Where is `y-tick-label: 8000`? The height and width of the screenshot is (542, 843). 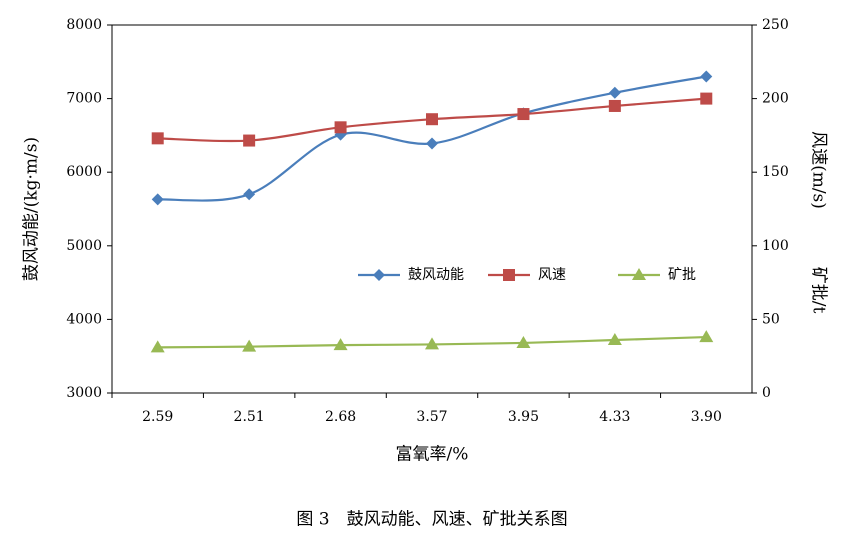
y-tick-label: 8000 is located at coordinates (84, 25).